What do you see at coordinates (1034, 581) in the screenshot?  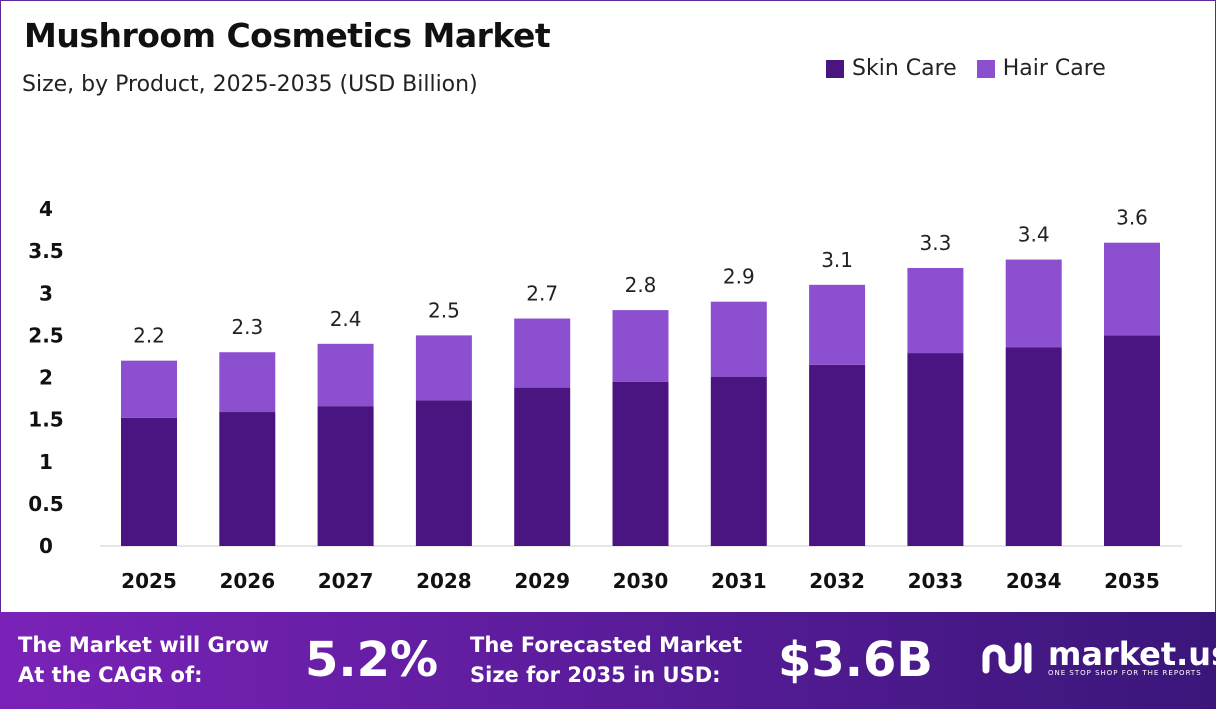 I see `x-tick-label: 2034` at bounding box center [1034, 581].